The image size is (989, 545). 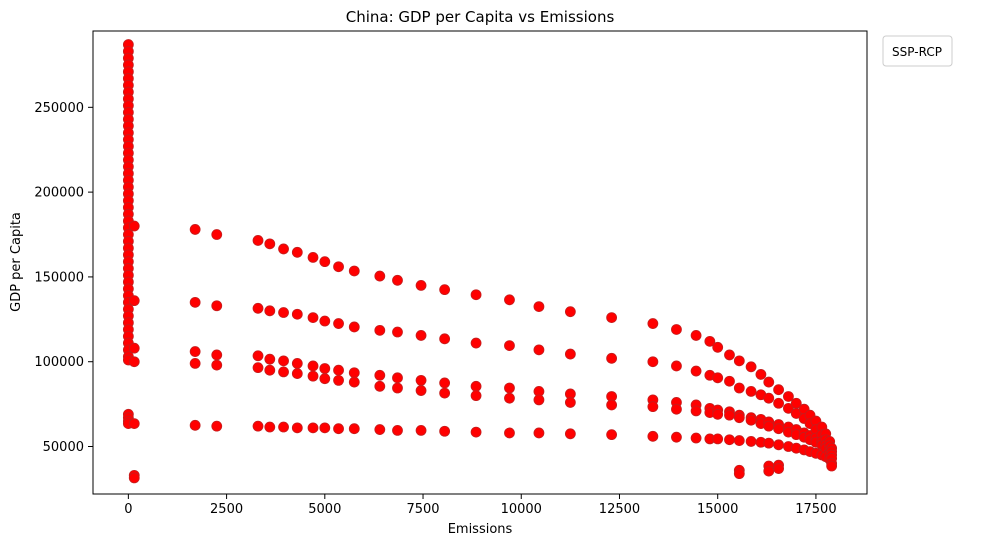 What do you see at coordinates (63, 447) in the screenshot?
I see `y-tick-label: 50000` at bounding box center [63, 447].